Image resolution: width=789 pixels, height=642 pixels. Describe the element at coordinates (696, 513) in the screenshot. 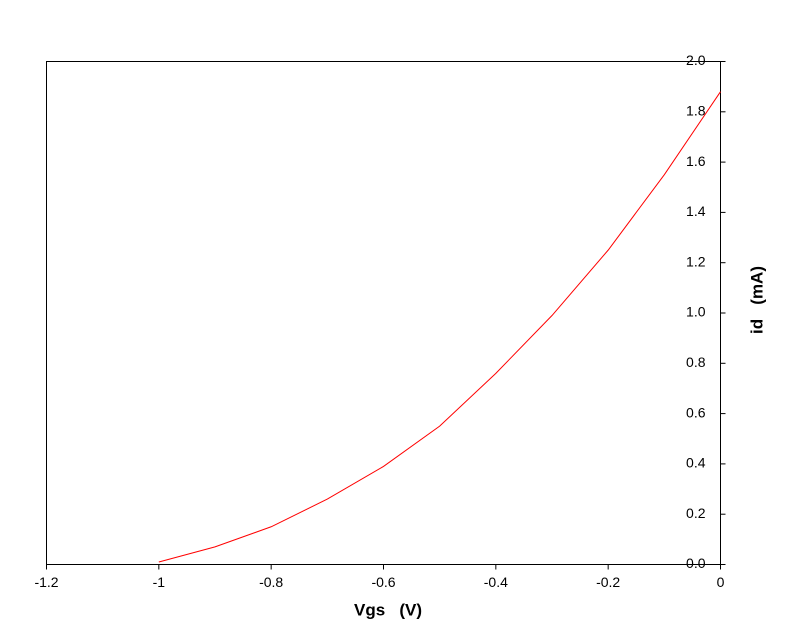

I see `y-tick-label: 0.2` at that location.